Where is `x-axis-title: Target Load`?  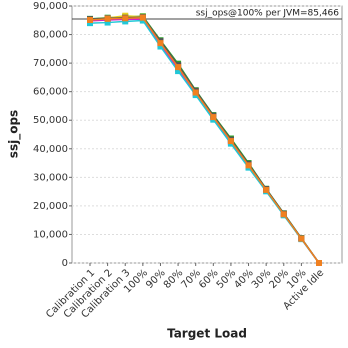 x-axis-title: Target Load is located at coordinates (207, 334).